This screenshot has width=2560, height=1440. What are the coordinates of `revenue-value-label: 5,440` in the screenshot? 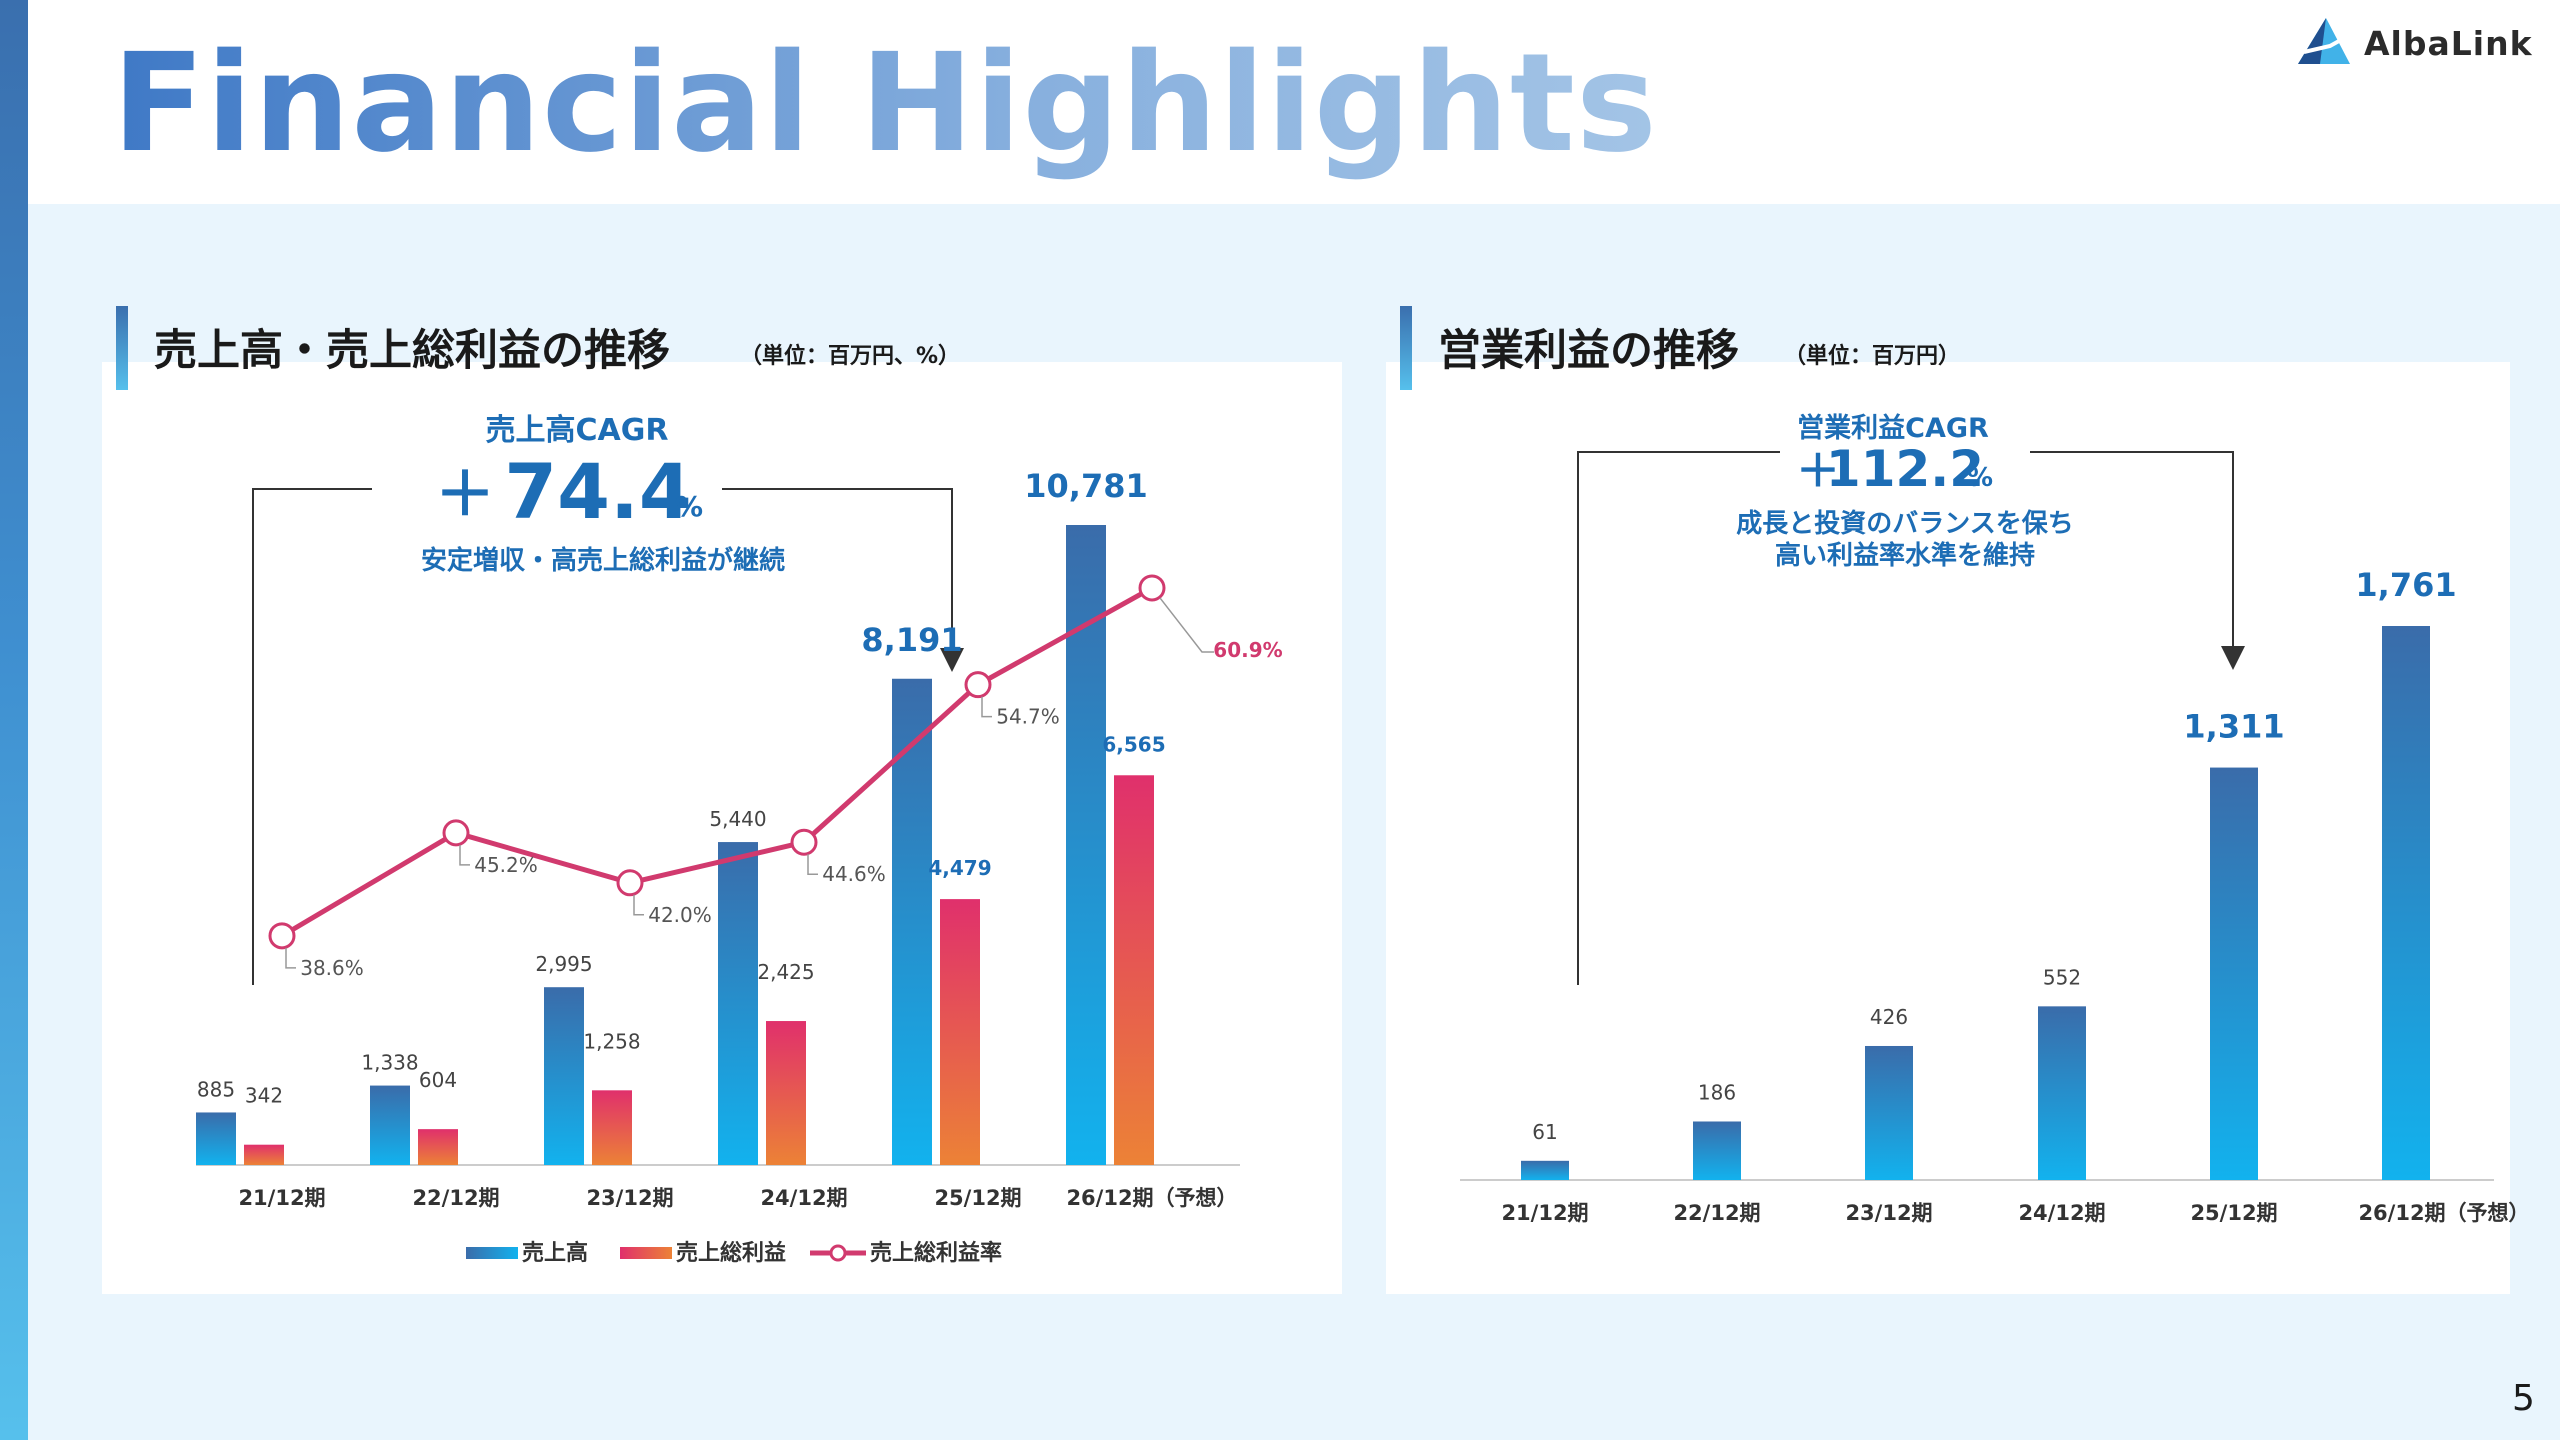 It's located at (737, 819).